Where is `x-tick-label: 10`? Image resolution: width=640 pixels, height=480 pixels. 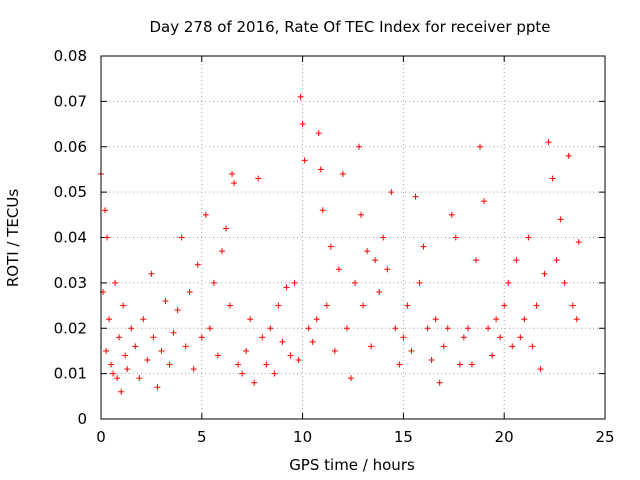
x-tick-label: 10 is located at coordinates (302, 437).